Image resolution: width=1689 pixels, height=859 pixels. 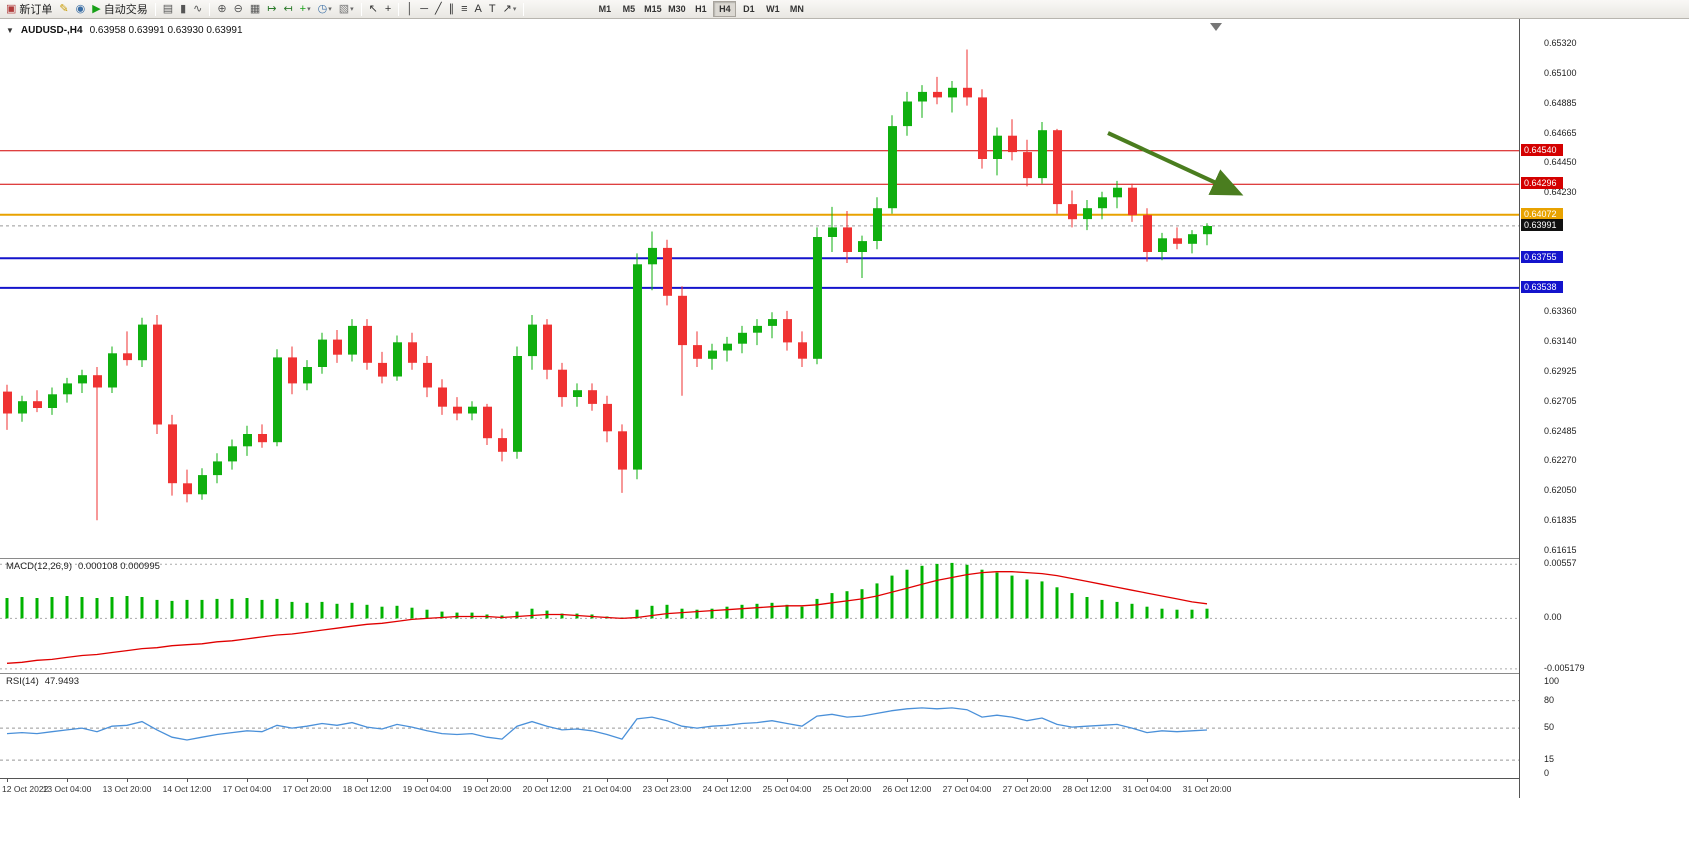 I want to click on one-click-trading-toggle: ▼, so click(x=10, y=30).